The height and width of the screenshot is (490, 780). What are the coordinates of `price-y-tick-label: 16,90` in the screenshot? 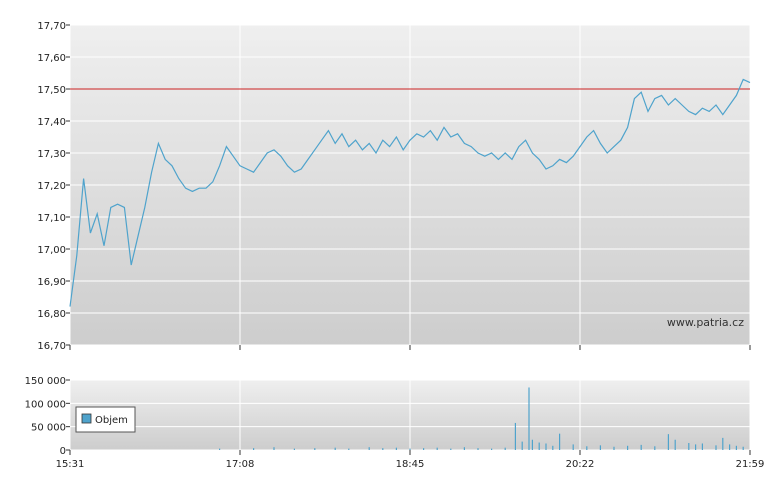 It's located at (51, 282).